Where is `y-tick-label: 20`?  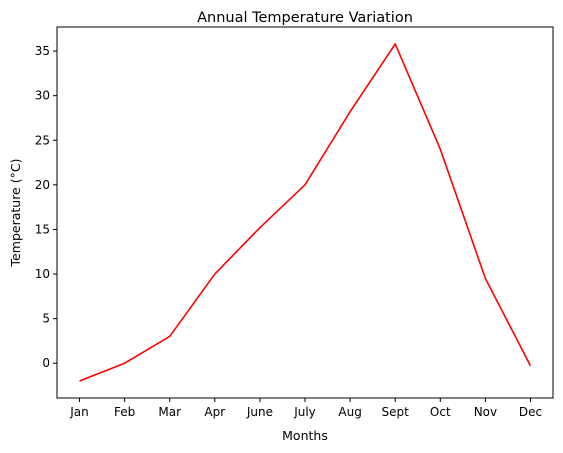 y-tick-label: 20 is located at coordinates (42, 185).